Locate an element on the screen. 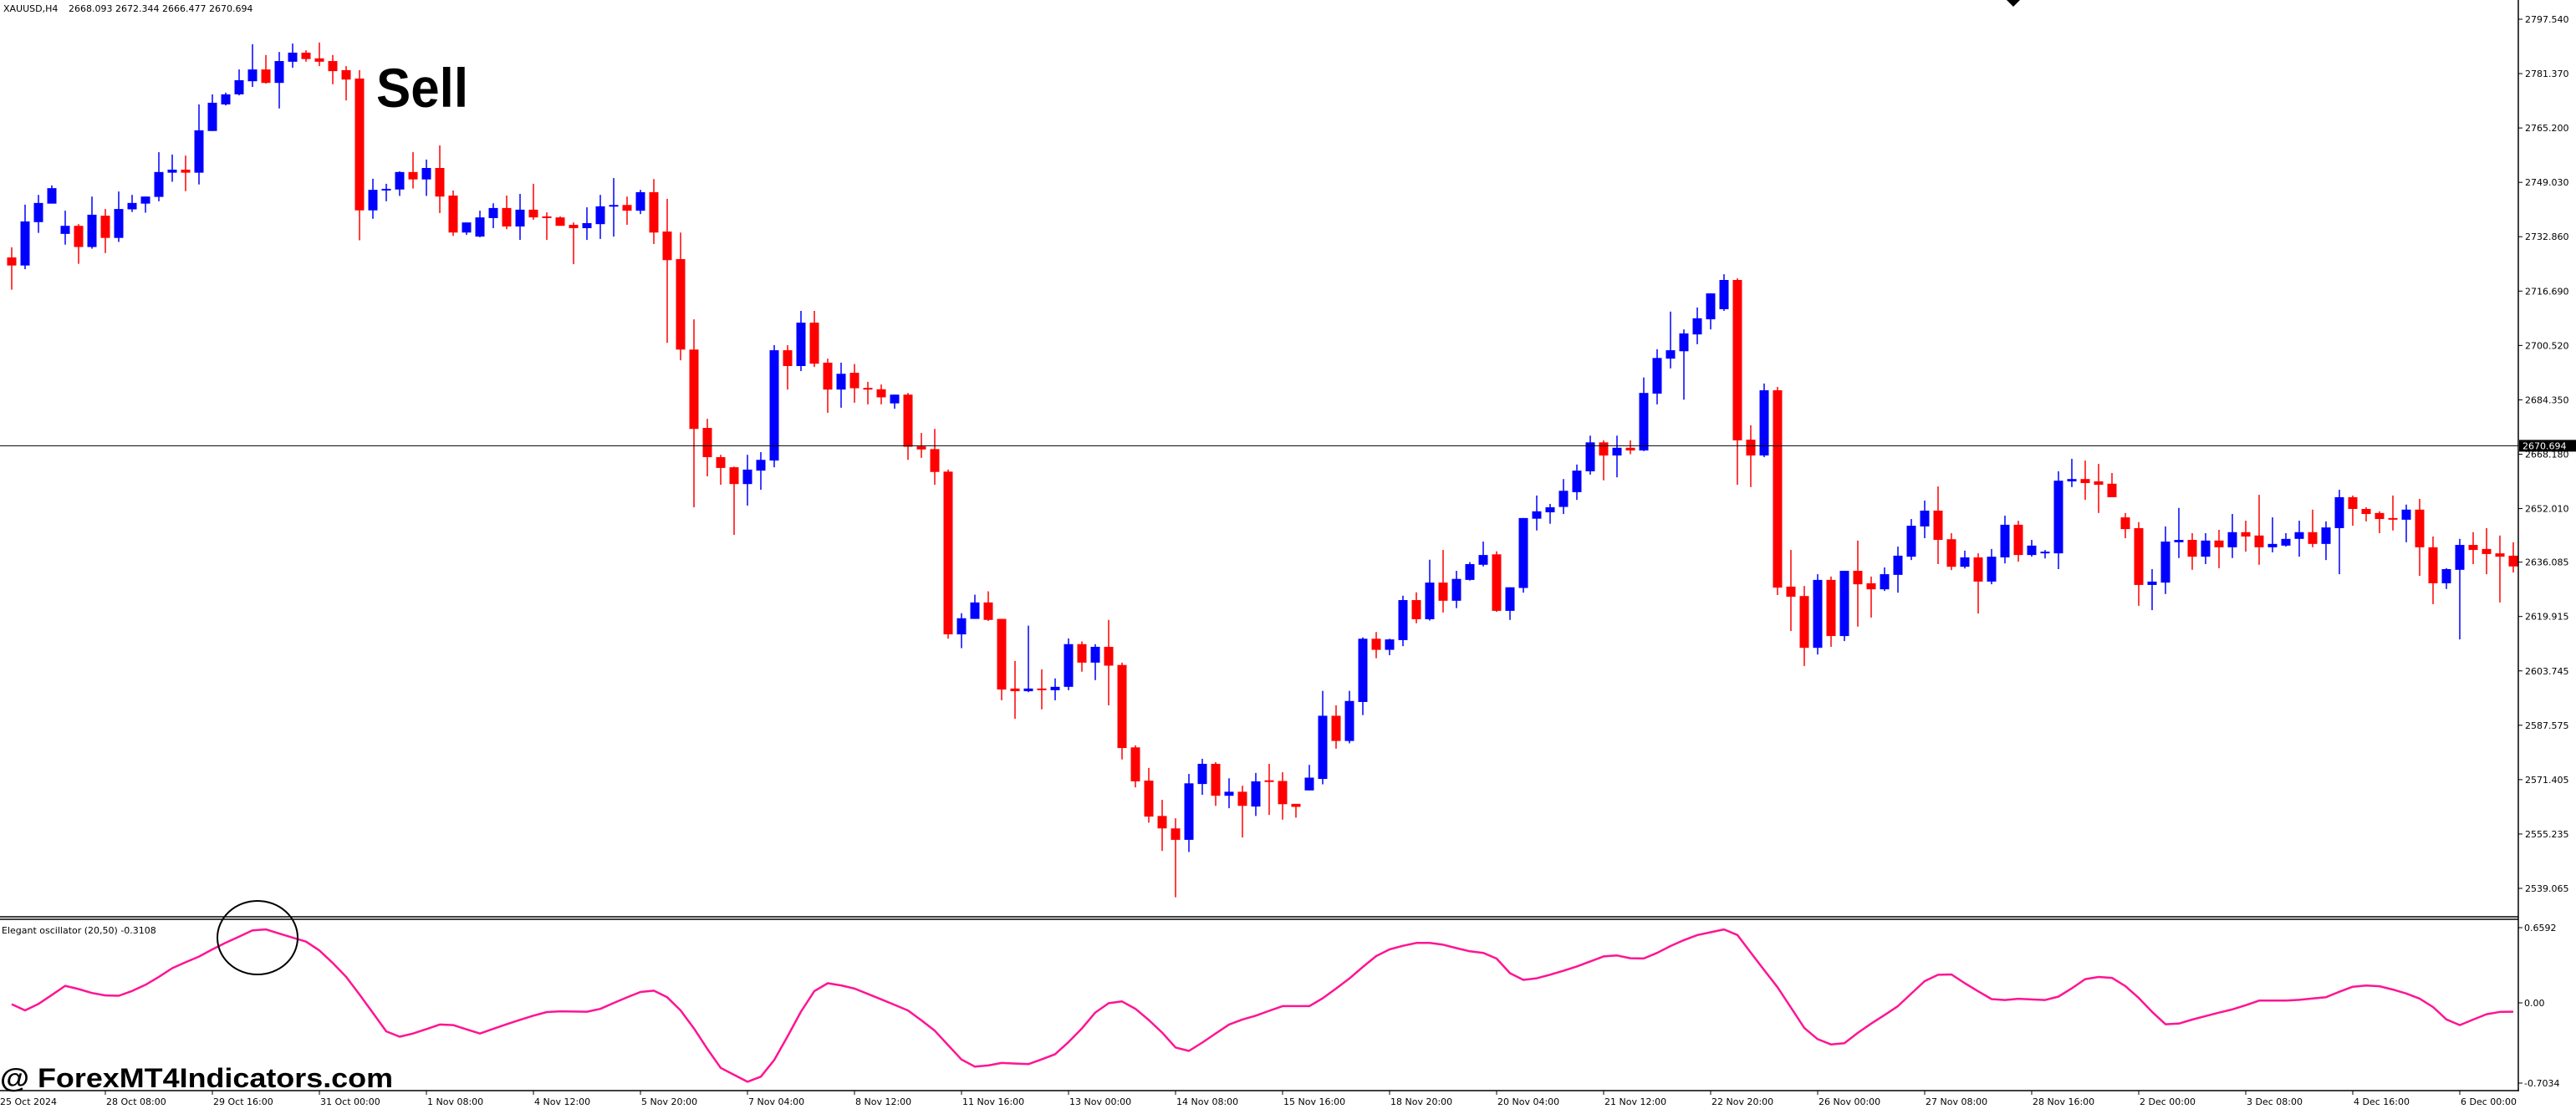 The width and height of the screenshot is (2576, 1109). sell-annotation: Sell is located at coordinates (422, 88).